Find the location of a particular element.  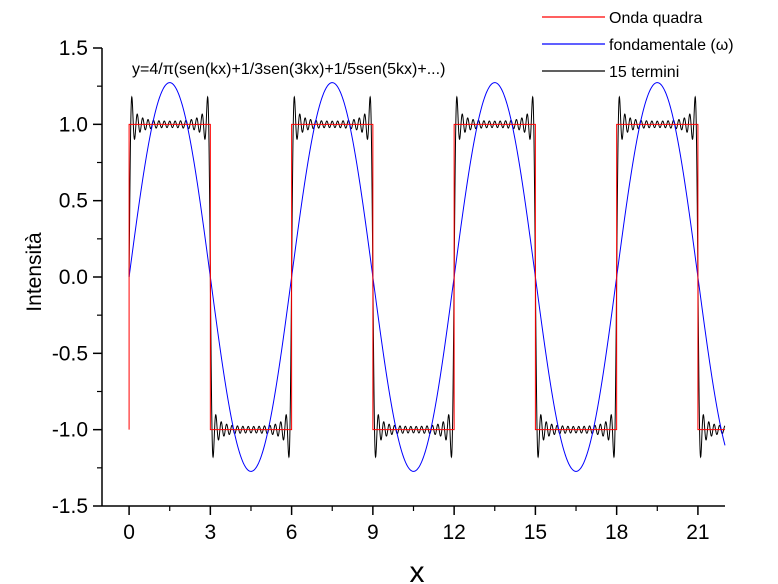

x-tick-label: 3 is located at coordinates (211, 532).